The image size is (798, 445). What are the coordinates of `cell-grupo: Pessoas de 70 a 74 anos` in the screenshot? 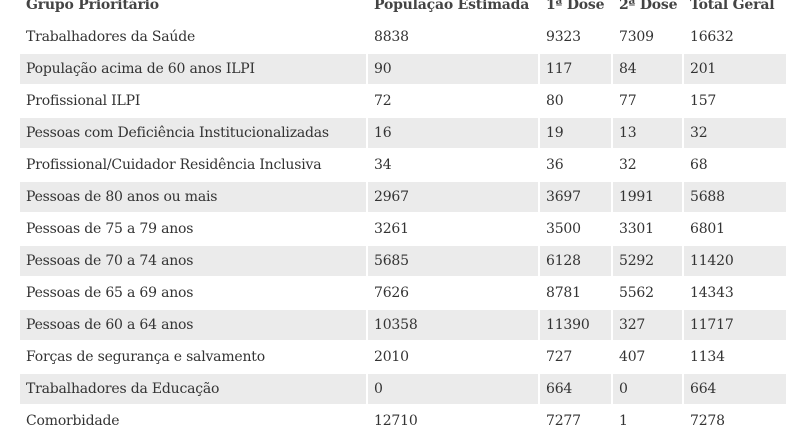 It's located at (193, 261).